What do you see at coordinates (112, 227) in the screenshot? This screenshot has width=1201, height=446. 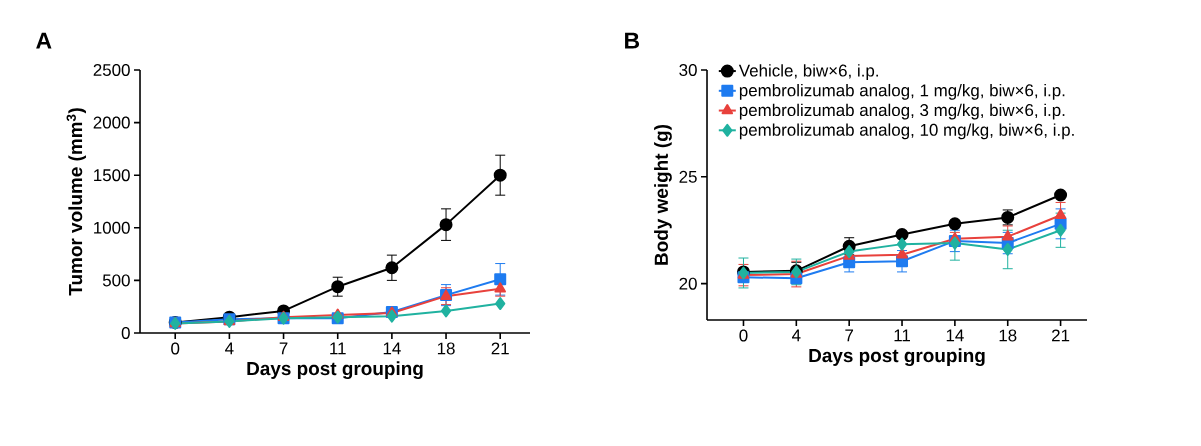 I see `y-tick-label: 1000` at bounding box center [112, 227].